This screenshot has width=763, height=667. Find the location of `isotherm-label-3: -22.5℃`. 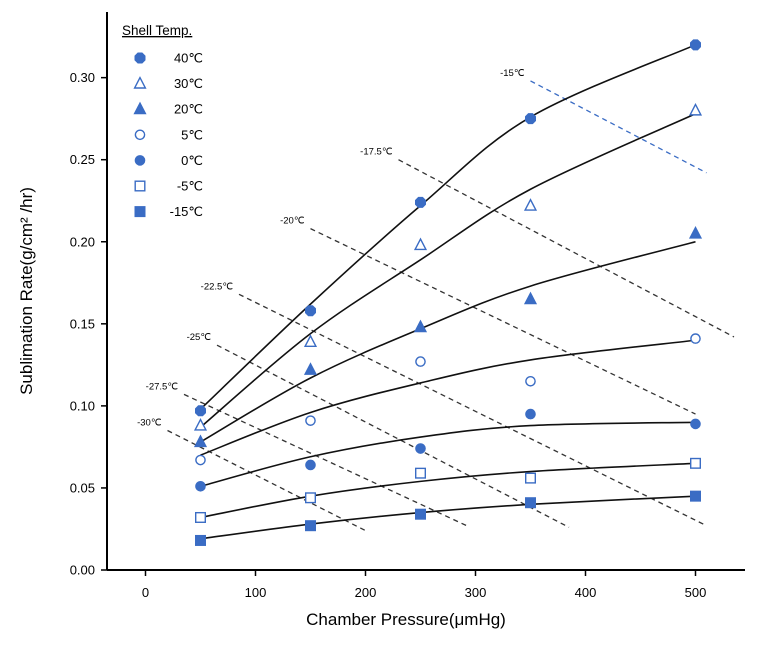

isotherm-label-3: -22.5℃ is located at coordinates (217, 286).